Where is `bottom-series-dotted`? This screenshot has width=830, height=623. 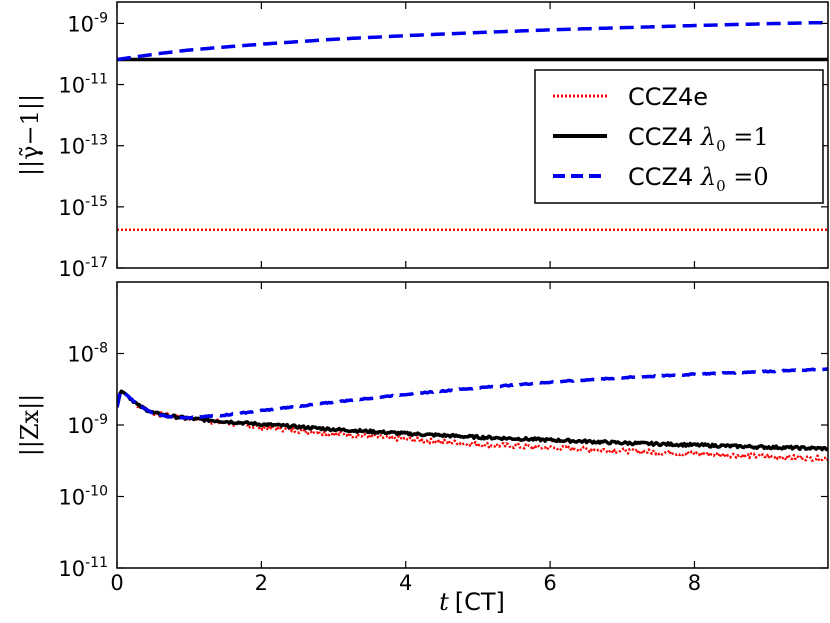 bottom-series-dotted is located at coordinates (472, 425).